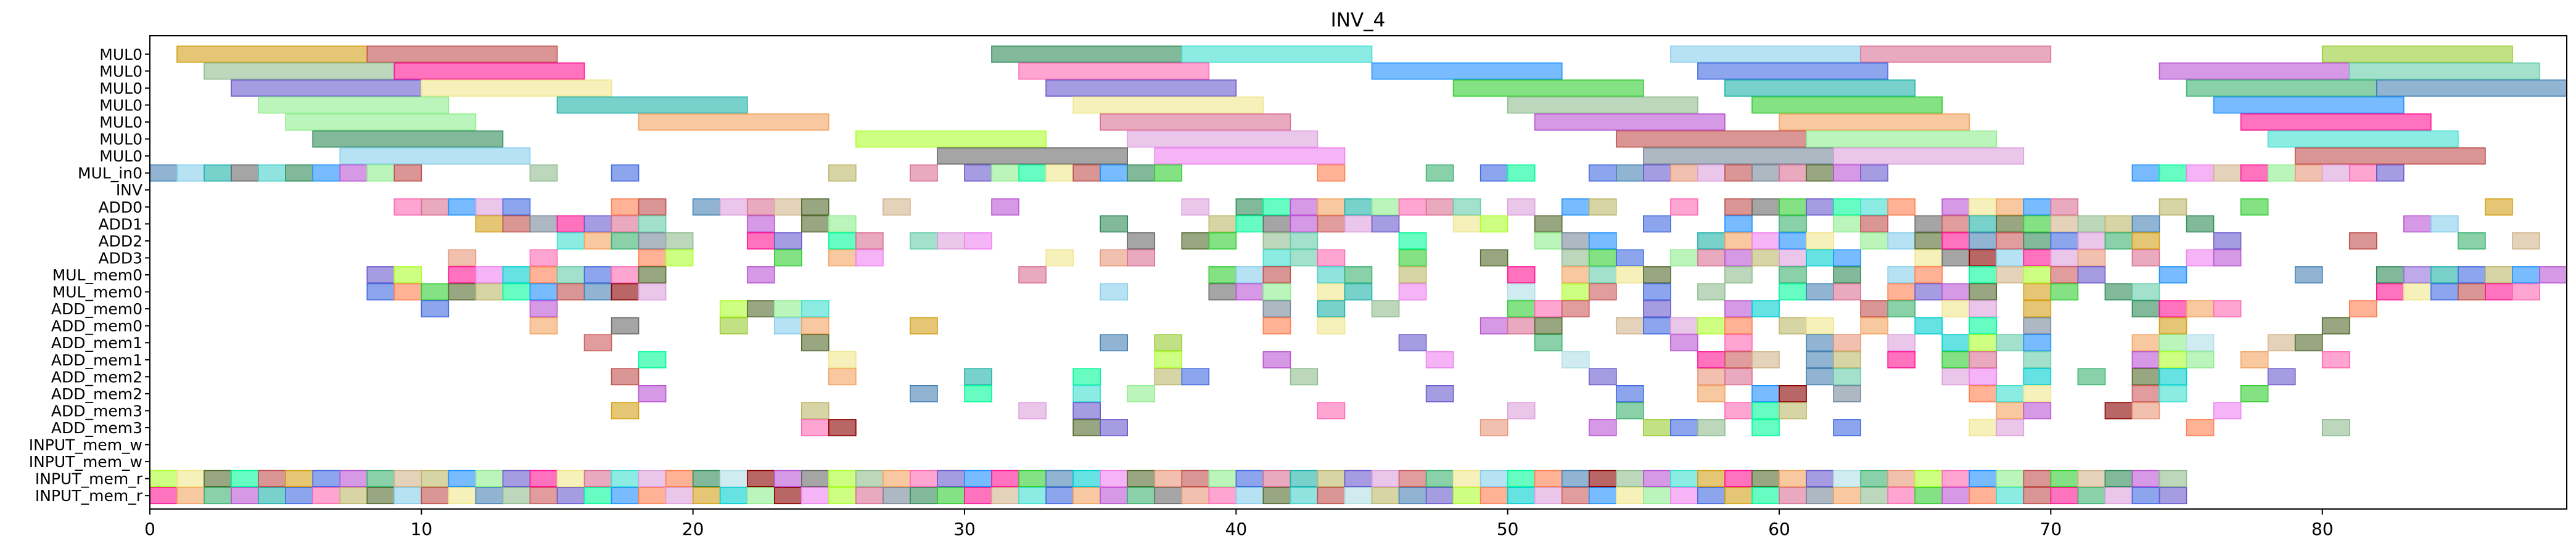  What do you see at coordinates (693, 529) in the screenshot?
I see `x-tick-label: 20` at bounding box center [693, 529].